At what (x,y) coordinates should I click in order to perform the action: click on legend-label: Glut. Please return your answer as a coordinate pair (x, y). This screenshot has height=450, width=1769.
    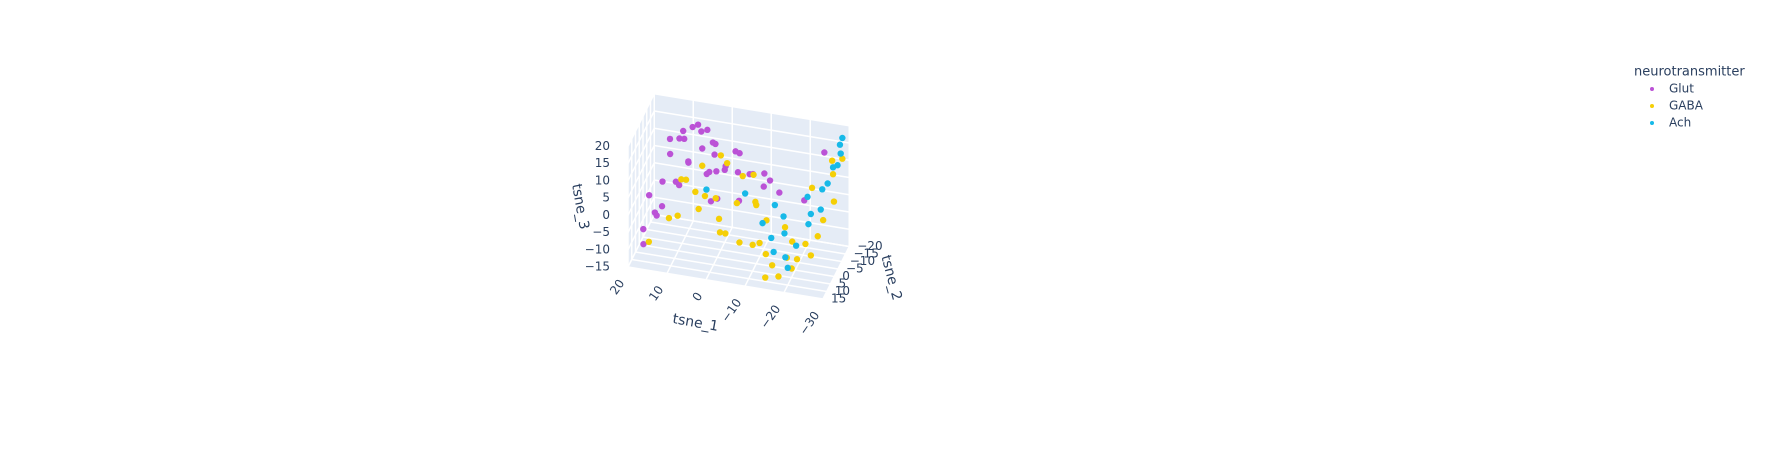
    Looking at the image, I should click on (1681, 89).